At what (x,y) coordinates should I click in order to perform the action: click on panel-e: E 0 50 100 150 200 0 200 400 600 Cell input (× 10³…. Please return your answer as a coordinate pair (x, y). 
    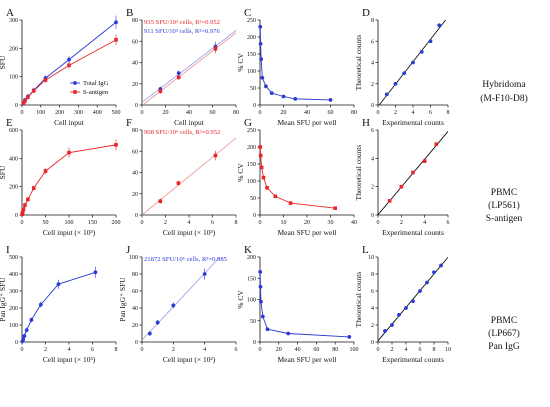
    Looking at the image, I should click on (60, 177).